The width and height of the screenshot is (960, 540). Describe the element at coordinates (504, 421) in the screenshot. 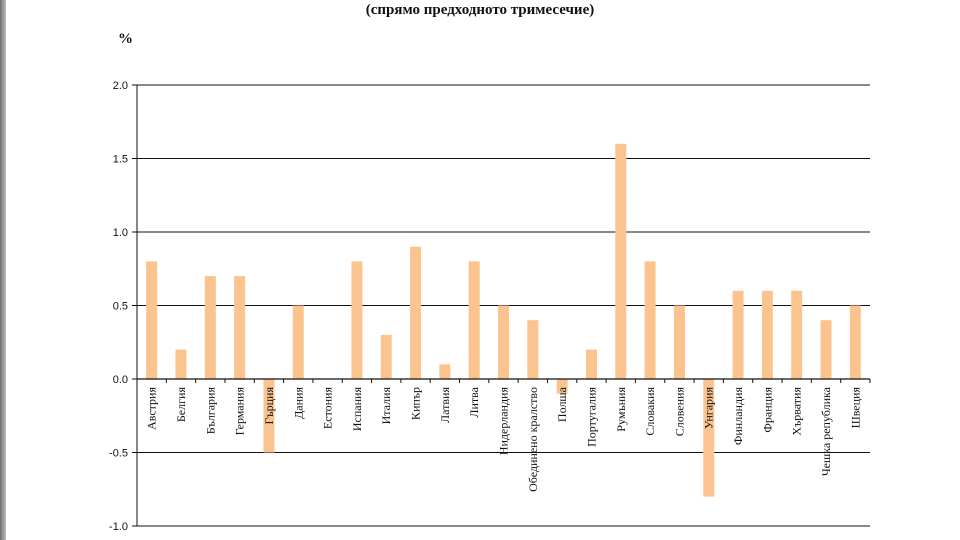

I see `category-label: Нидерландия` at that location.